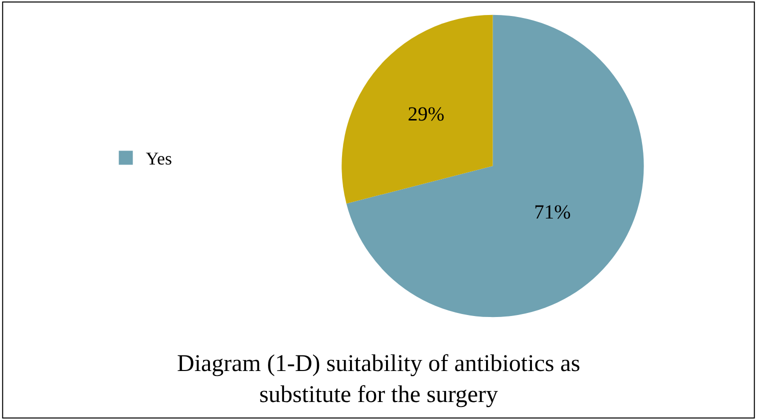 The height and width of the screenshot is (420, 757). Describe the element at coordinates (552, 212) in the screenshot. I see `data-label: 71%` at that location.